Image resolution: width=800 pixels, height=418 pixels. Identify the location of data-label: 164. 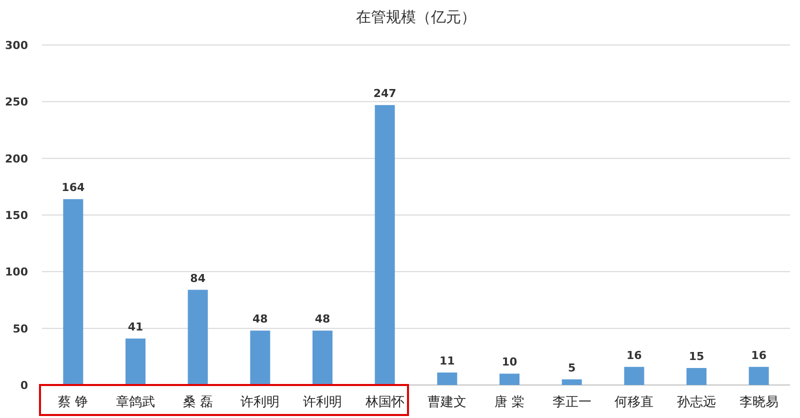
(73, 187).